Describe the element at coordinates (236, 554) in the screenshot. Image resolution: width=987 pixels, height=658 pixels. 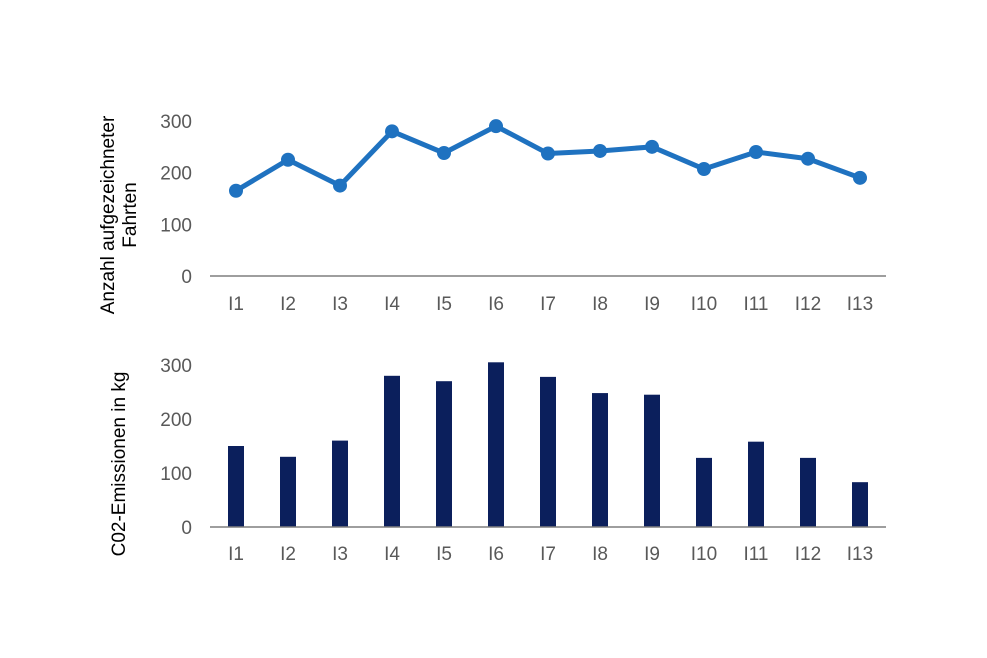
I see `bar-chart-x-tick-label: I1` at that location.